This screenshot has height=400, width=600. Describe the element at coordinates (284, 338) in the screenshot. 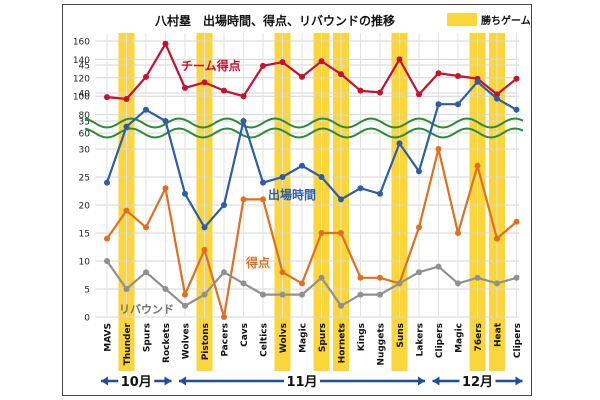

I see `x-tick-label: Wolvs` at that location.